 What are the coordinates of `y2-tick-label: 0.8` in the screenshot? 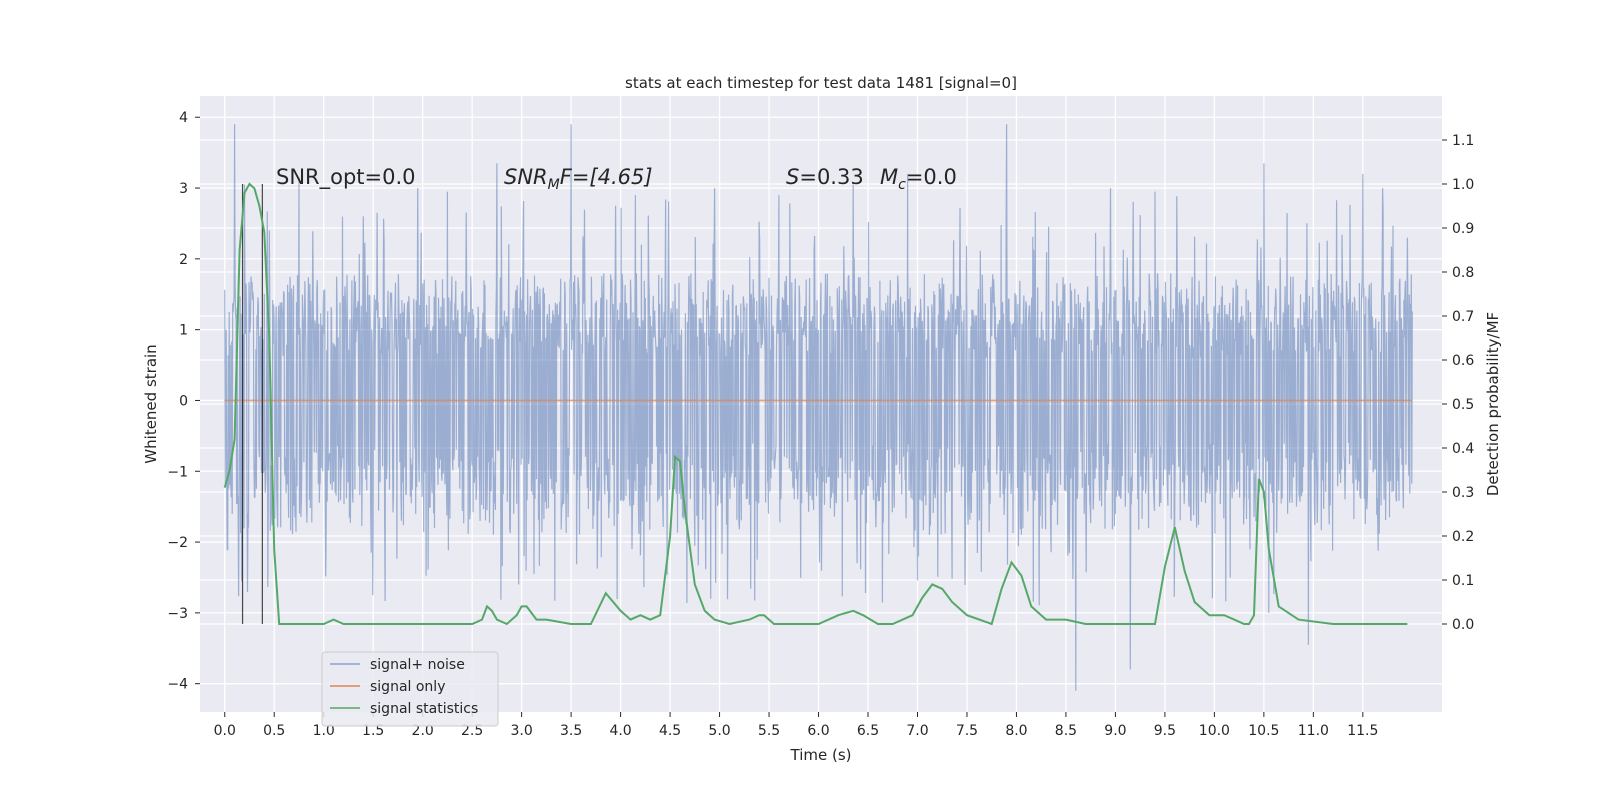 It's located at (1463, 273).